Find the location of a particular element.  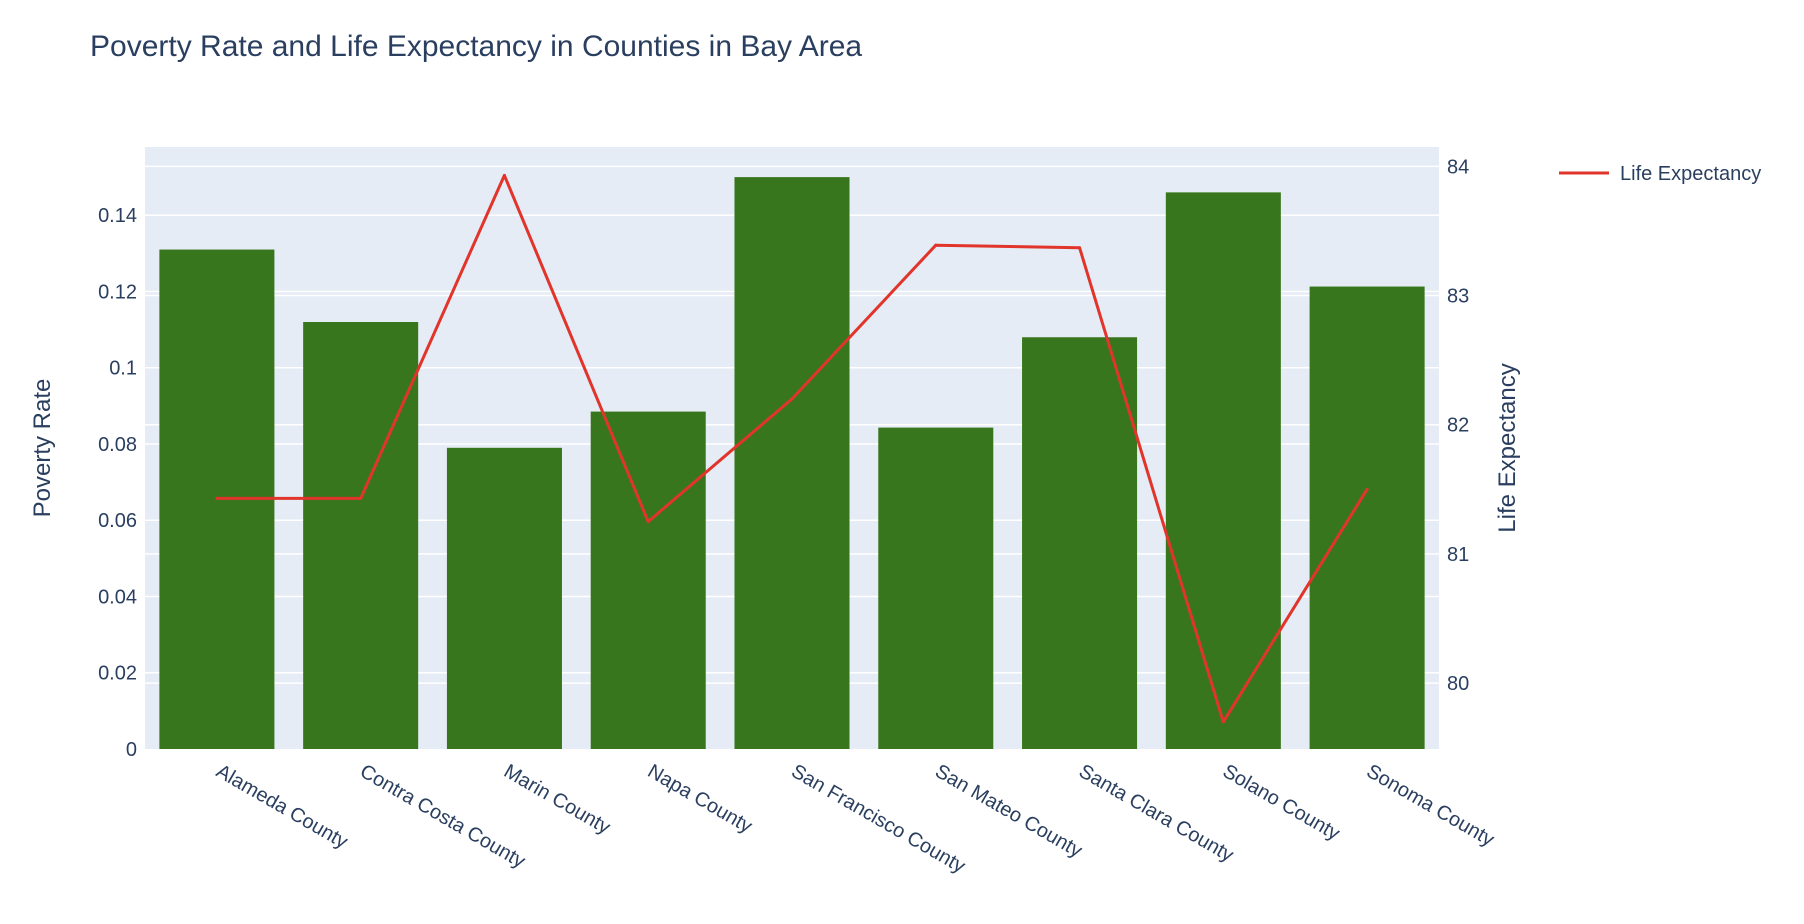

x-tick-label: Napa County is located at coordinates (700, 798).